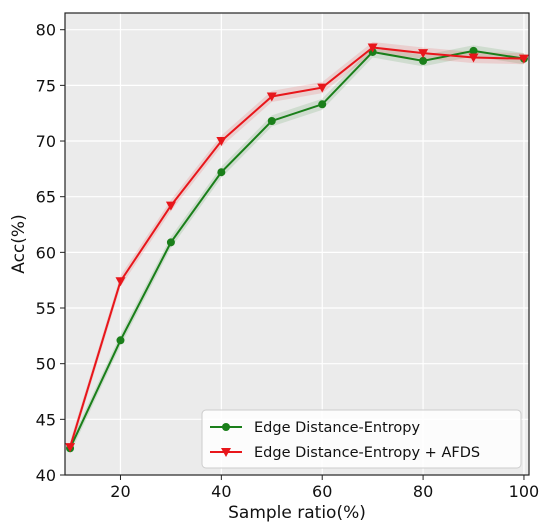 The height and width of the screenshot is (532, 550). What do you see at coordinates (46, 419) in the screenshot?
I see `y-tick-label: 45` at bounding box center [46, 419].